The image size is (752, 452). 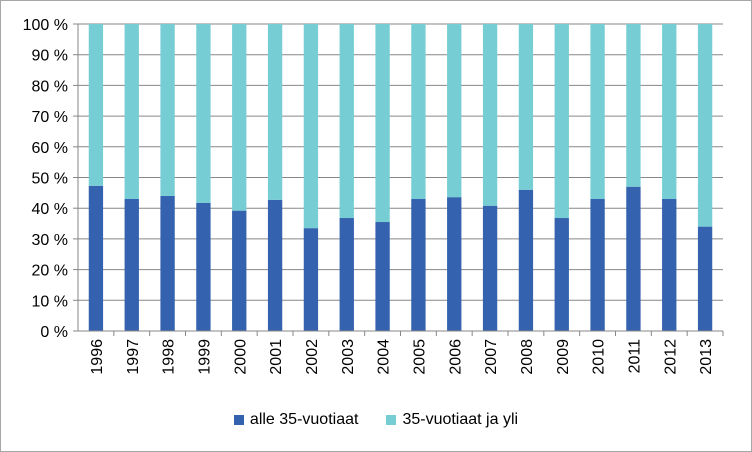 What do you see at coordinates (527, 357) in the screenshot?
I see `x-tick-label: 2008` at bounding box center [527, 357].